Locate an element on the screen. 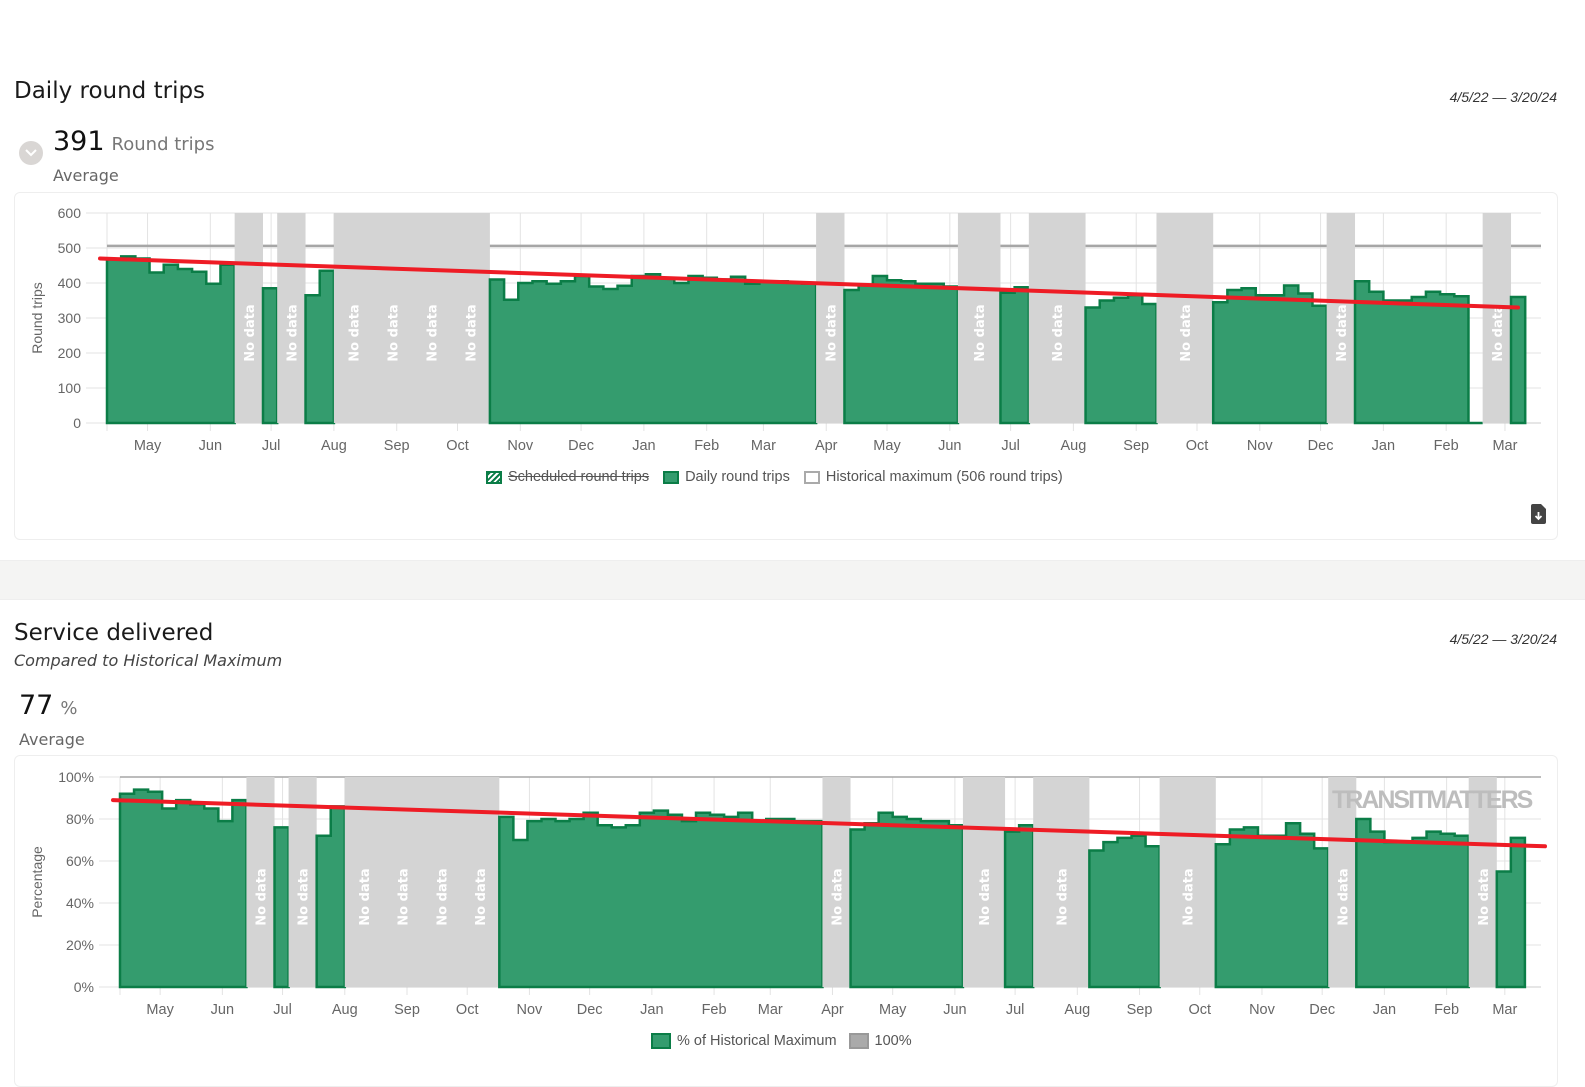 Image resolution: width=1585 pixels, height=1087 pixels. y-tick-label: 40% is located at coordinates (80, 903).